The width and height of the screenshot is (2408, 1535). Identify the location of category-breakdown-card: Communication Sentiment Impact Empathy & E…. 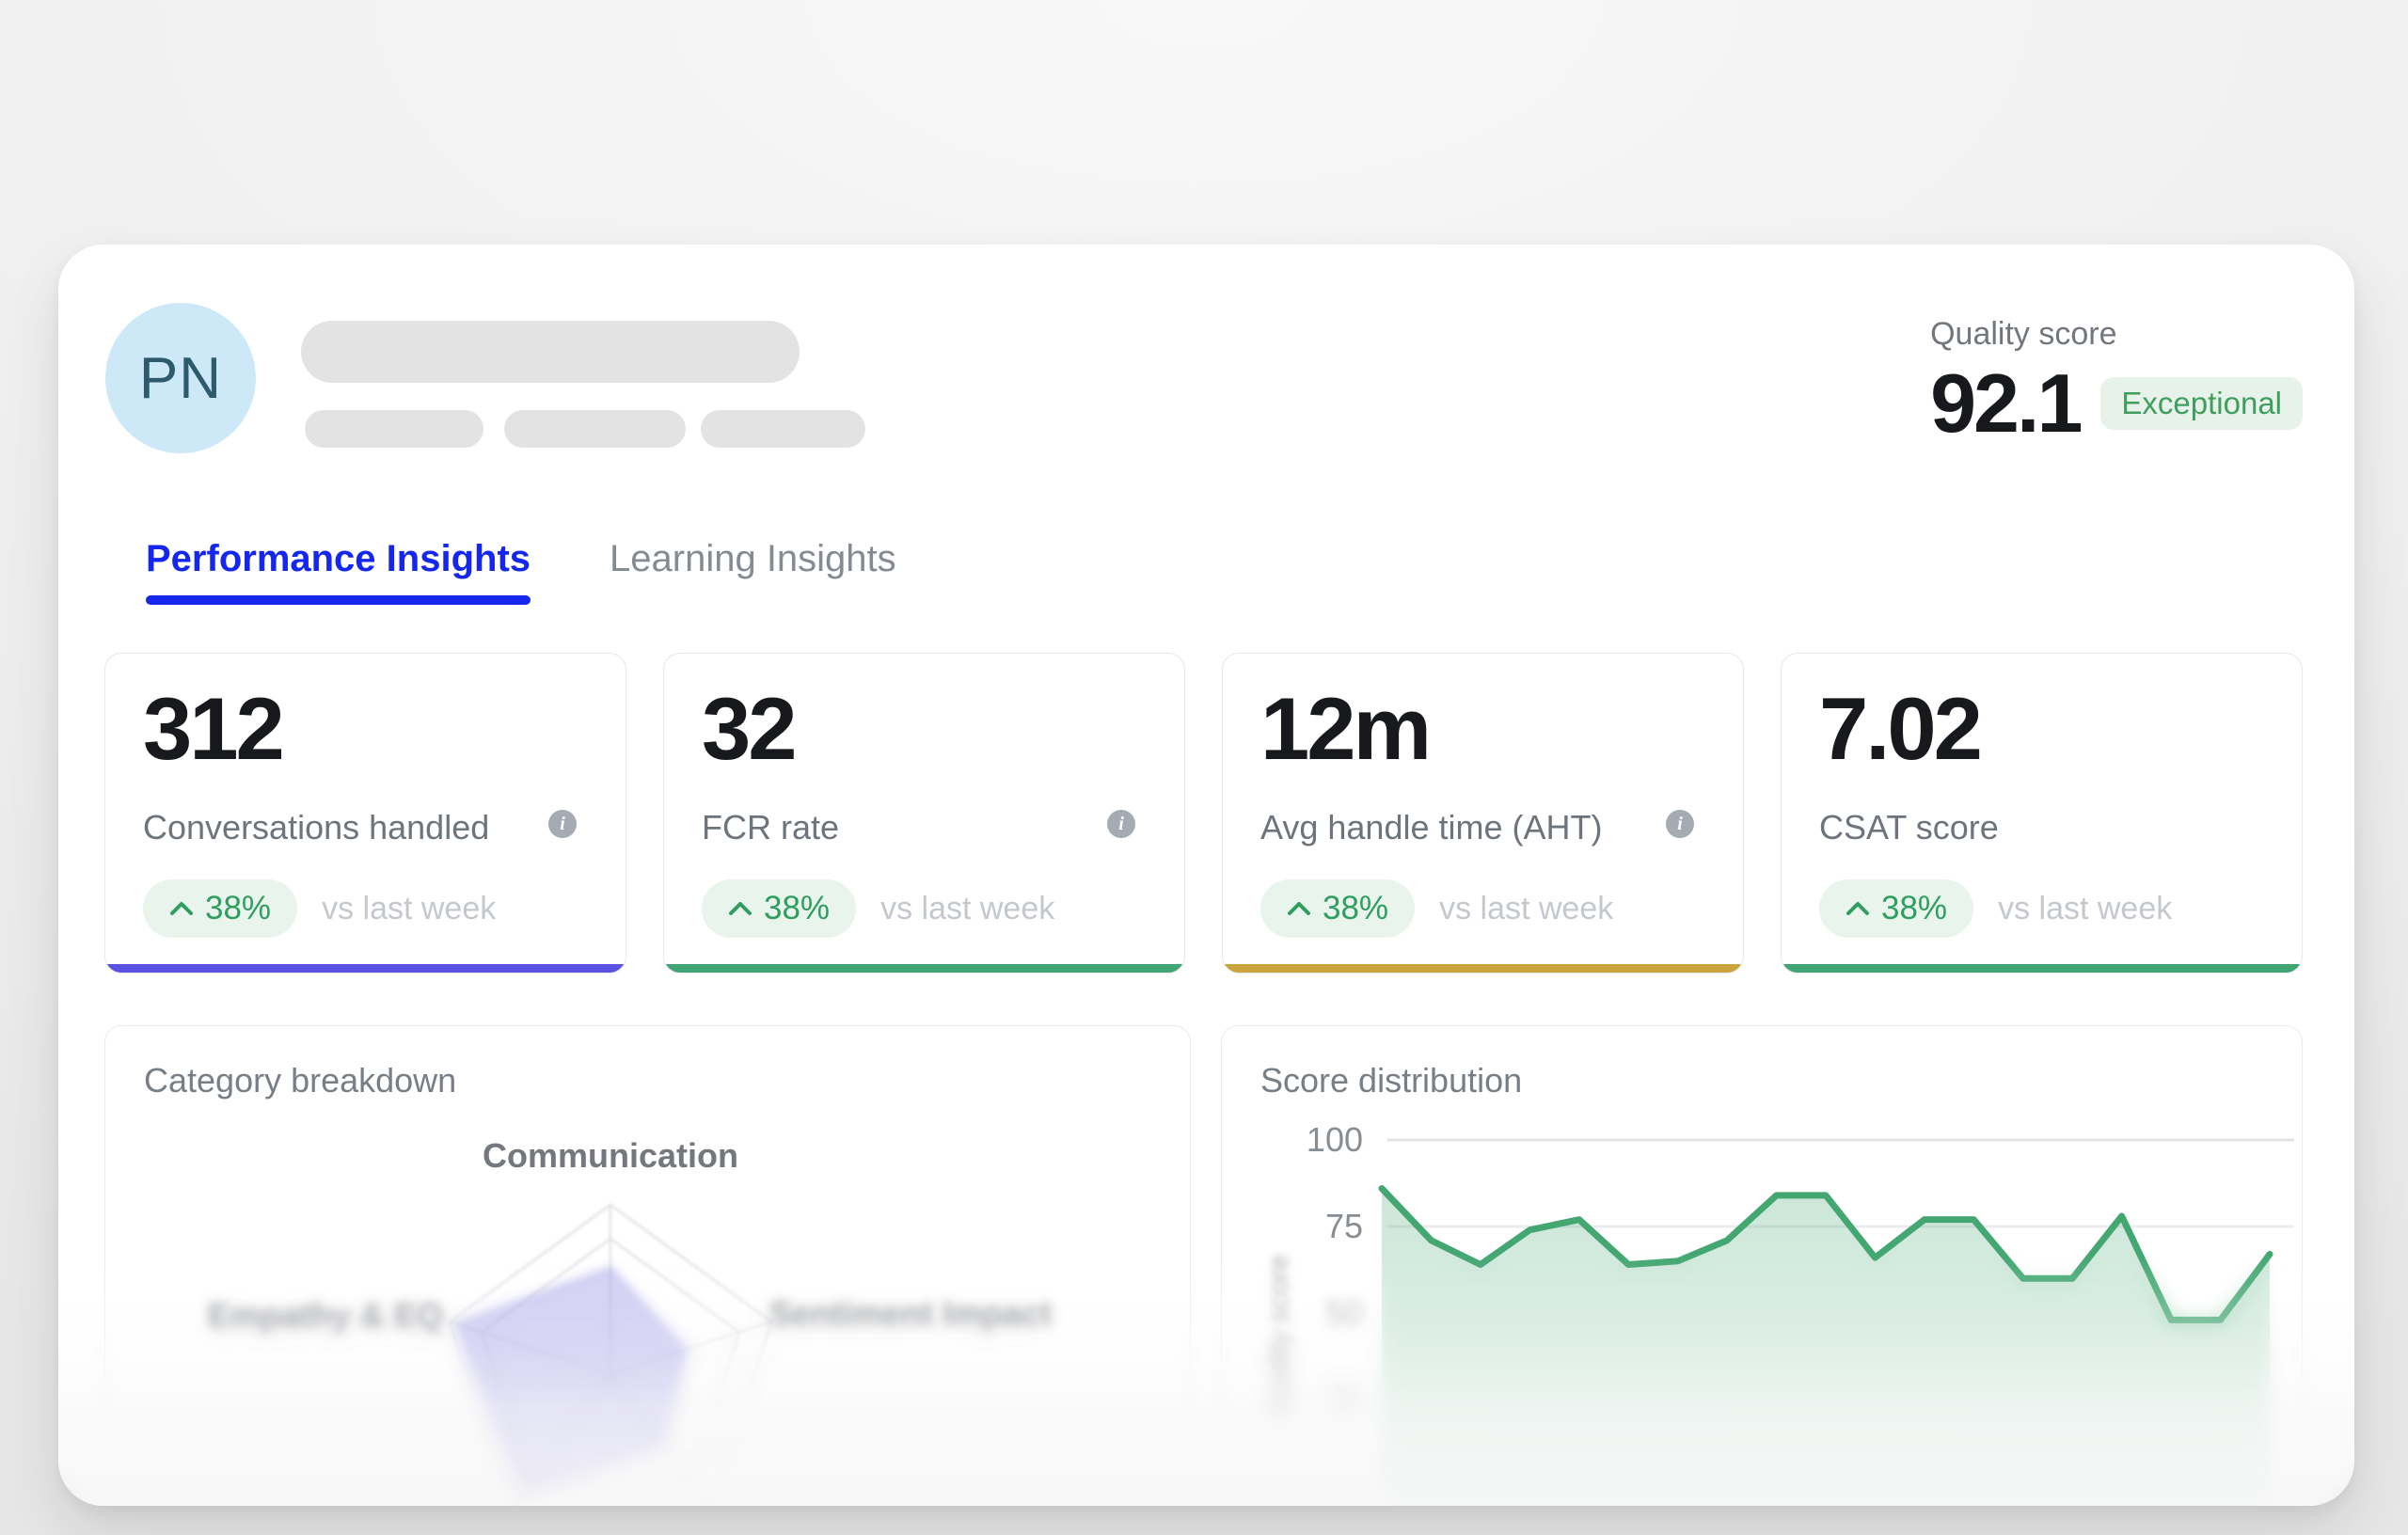
(648, 1265).